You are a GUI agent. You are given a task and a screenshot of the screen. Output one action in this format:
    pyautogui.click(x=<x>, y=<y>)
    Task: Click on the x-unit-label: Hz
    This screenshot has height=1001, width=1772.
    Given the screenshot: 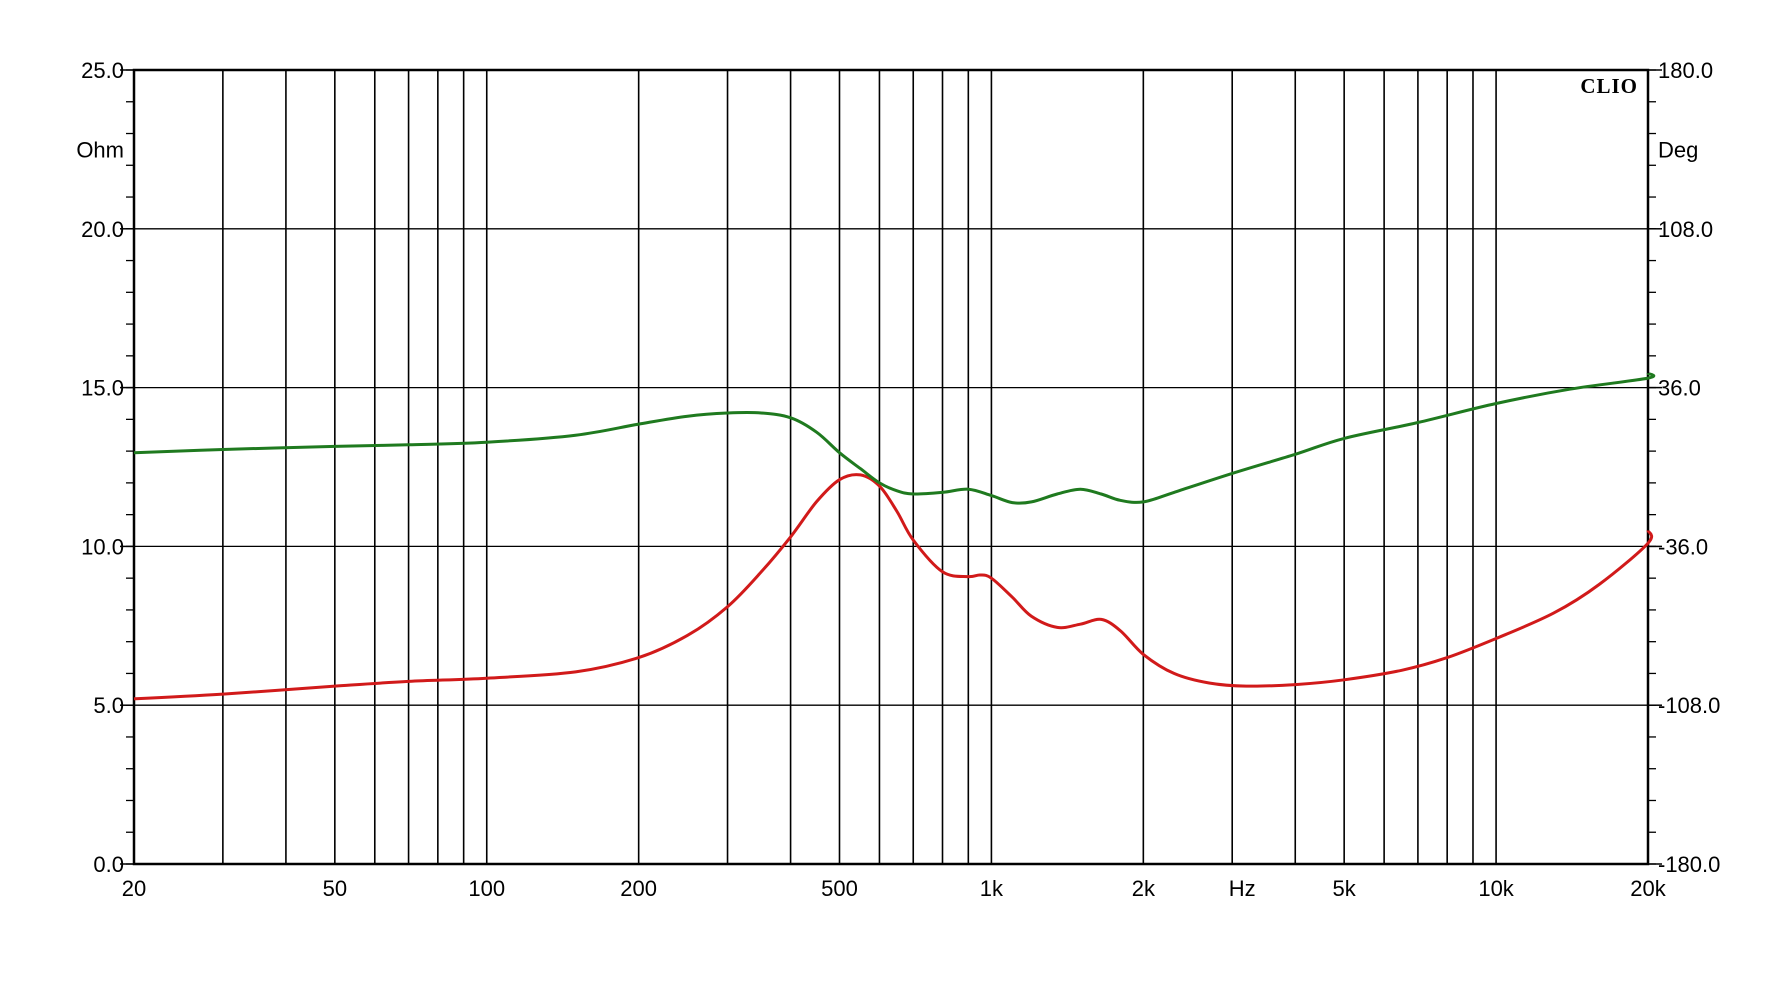 What is the action you would take?
    pyautogui.click(x=1242, y=888)
    